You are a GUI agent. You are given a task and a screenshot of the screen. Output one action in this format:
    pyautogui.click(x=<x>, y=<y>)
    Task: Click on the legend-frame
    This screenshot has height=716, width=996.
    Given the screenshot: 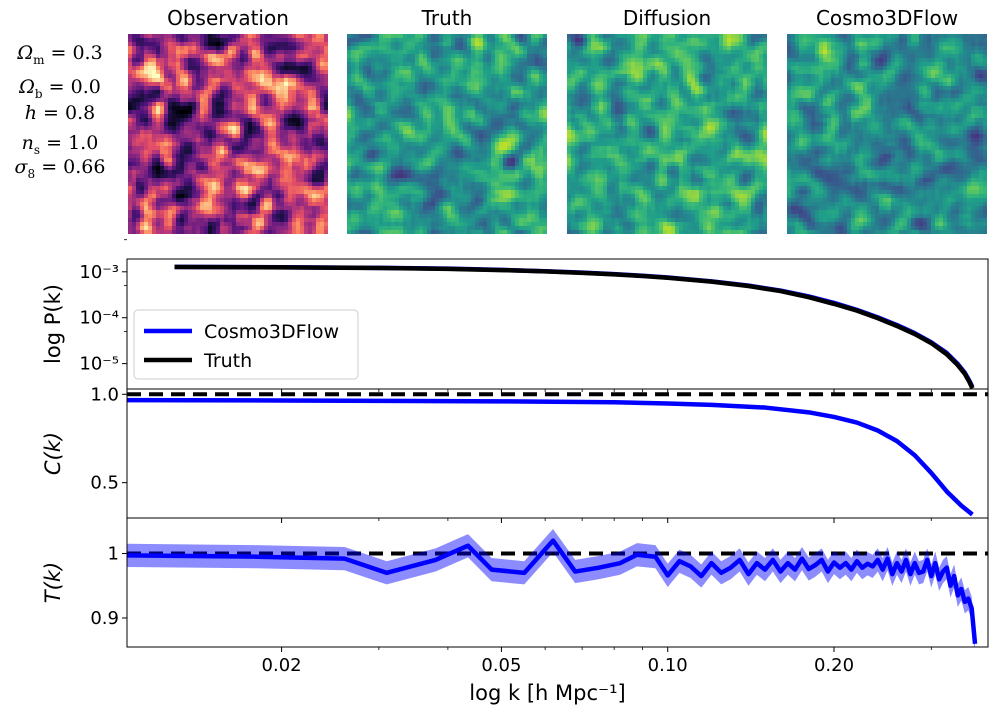 What is the action you would take?
    pyautogui.click(x=246, y=344)
    